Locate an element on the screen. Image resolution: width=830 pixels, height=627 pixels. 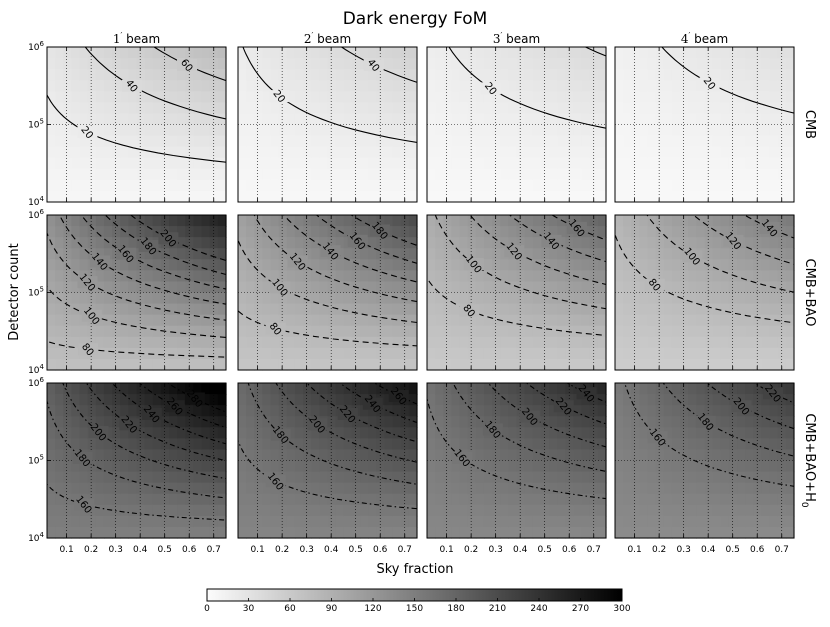
colorbar-tick-label: 180 is located at coordinates (455, 609).